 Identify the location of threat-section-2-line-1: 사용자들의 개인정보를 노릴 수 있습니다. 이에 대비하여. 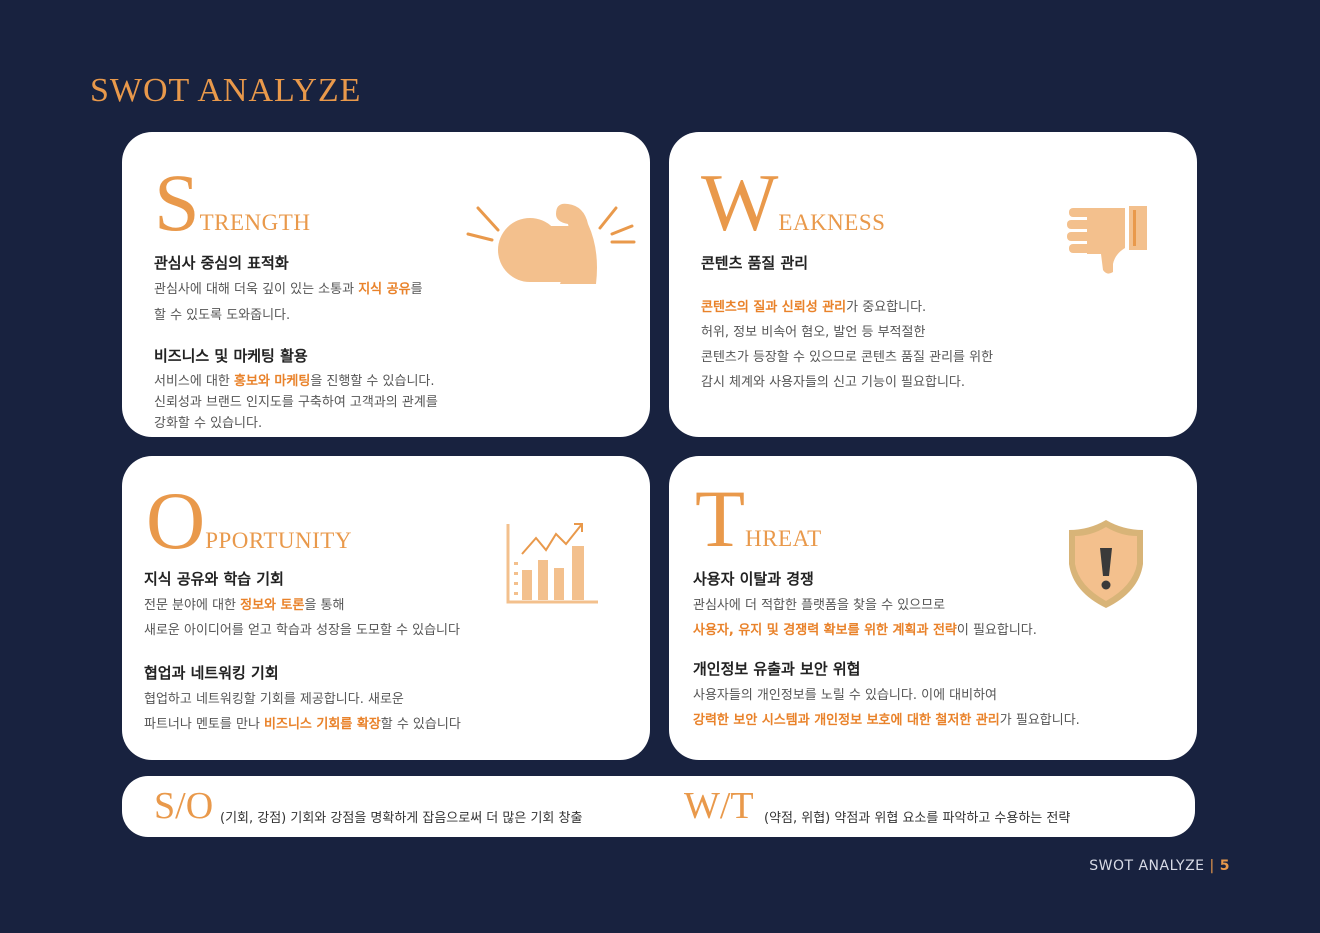
(845, 695).